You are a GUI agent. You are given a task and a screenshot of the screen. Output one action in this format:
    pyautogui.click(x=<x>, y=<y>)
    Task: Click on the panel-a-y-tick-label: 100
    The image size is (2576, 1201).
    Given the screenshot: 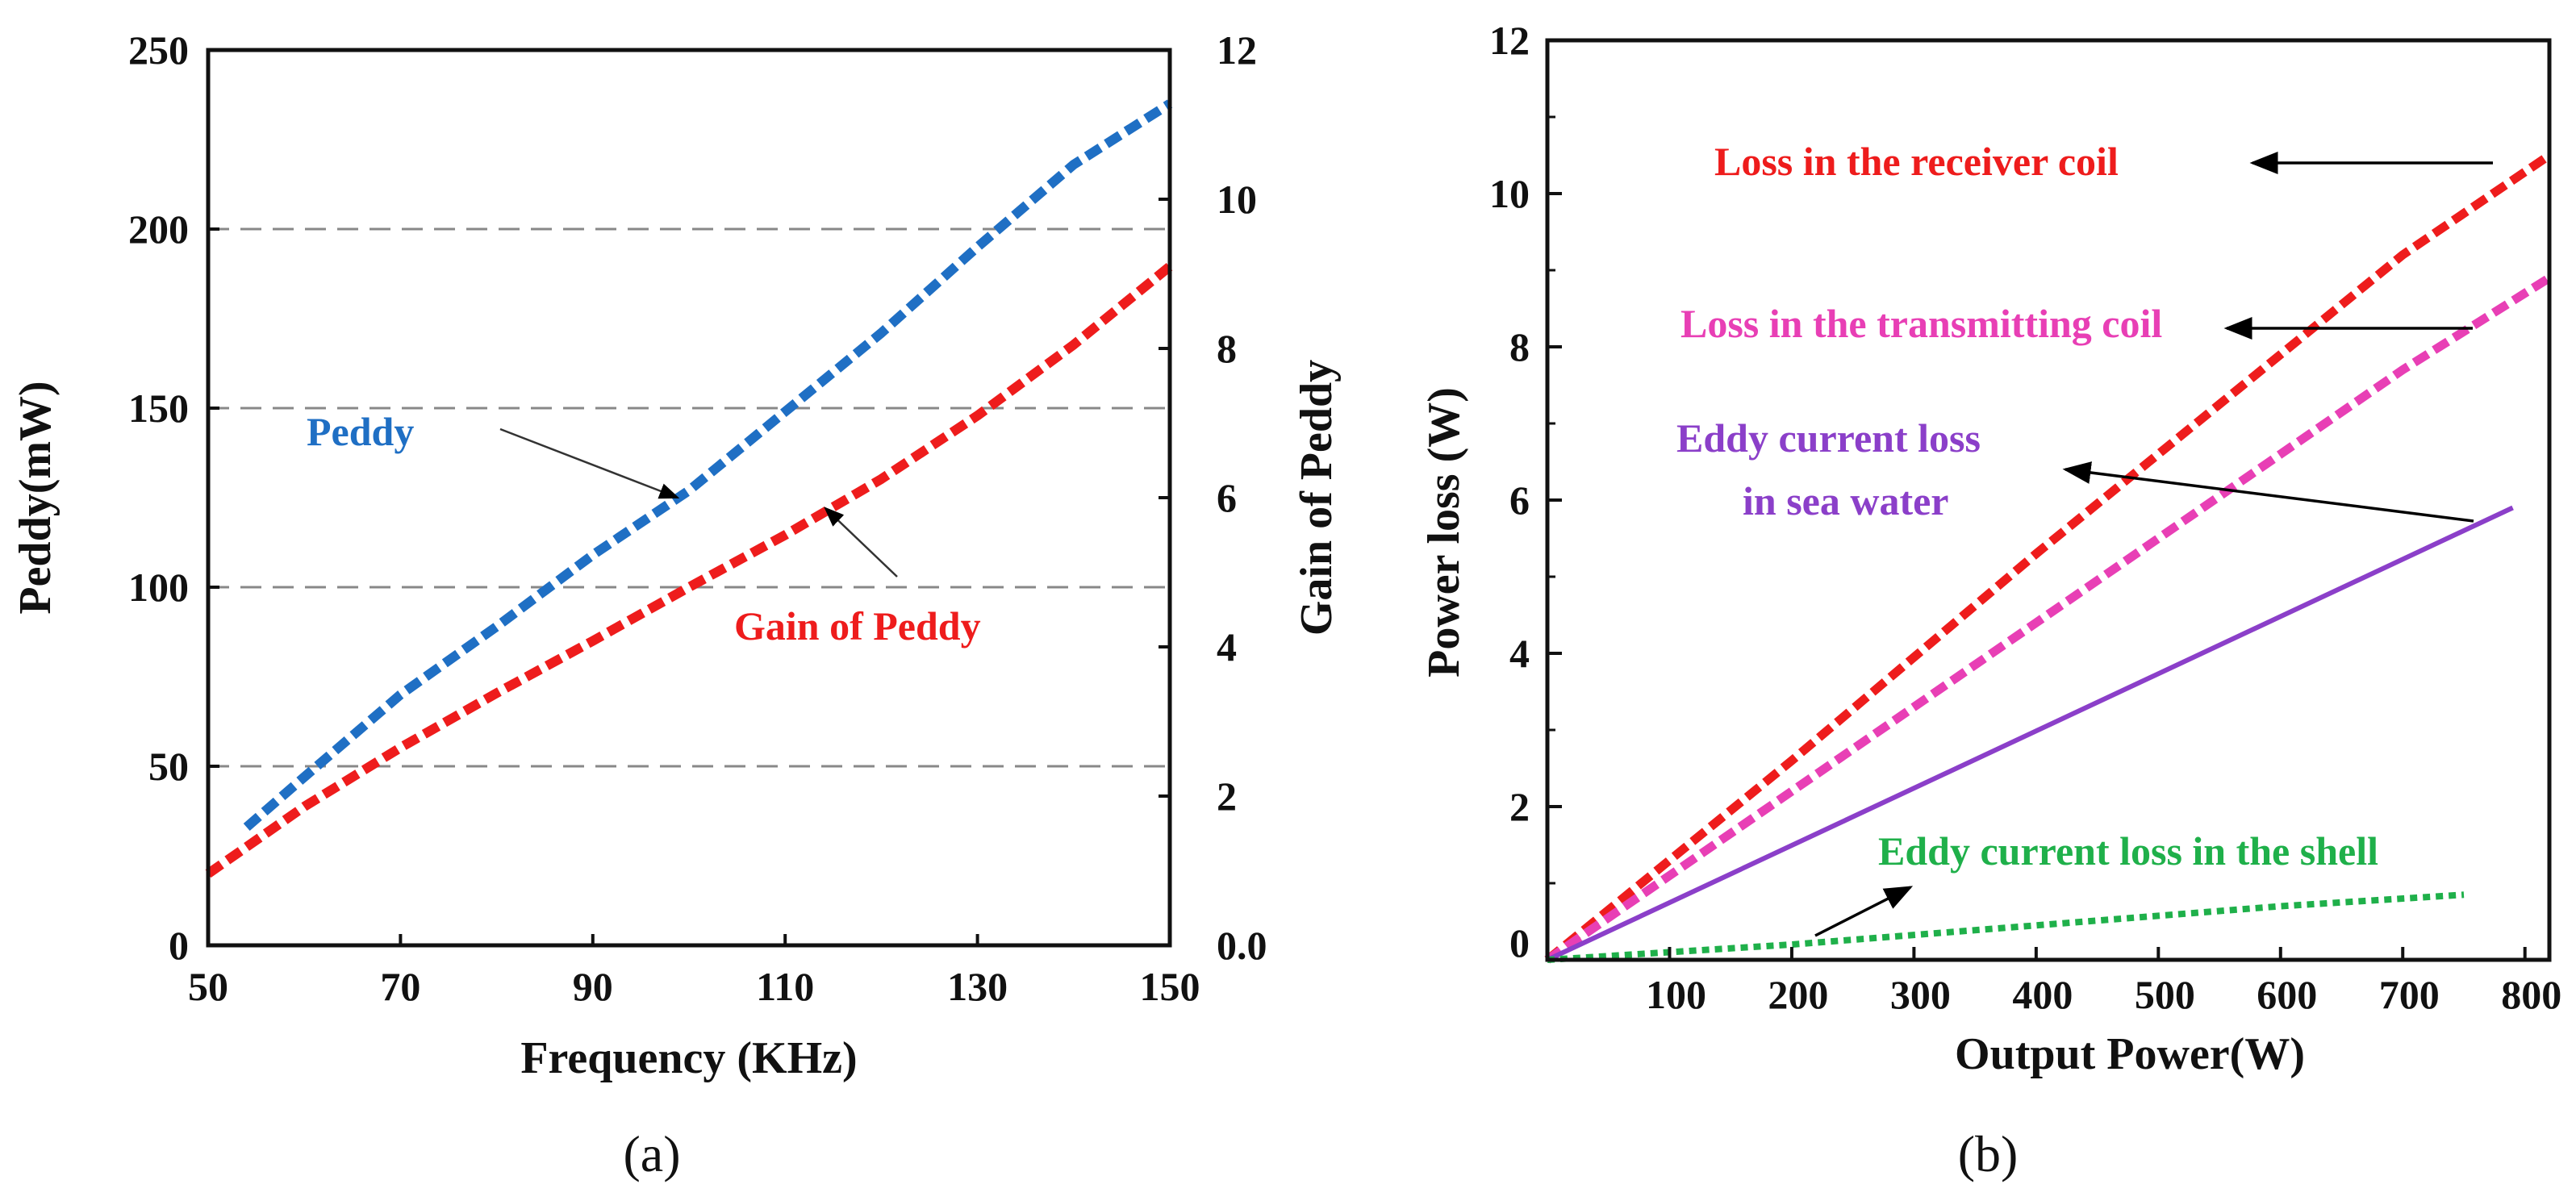 What is the action you would take?
    pyautogui.click(x=158, y=587)
    